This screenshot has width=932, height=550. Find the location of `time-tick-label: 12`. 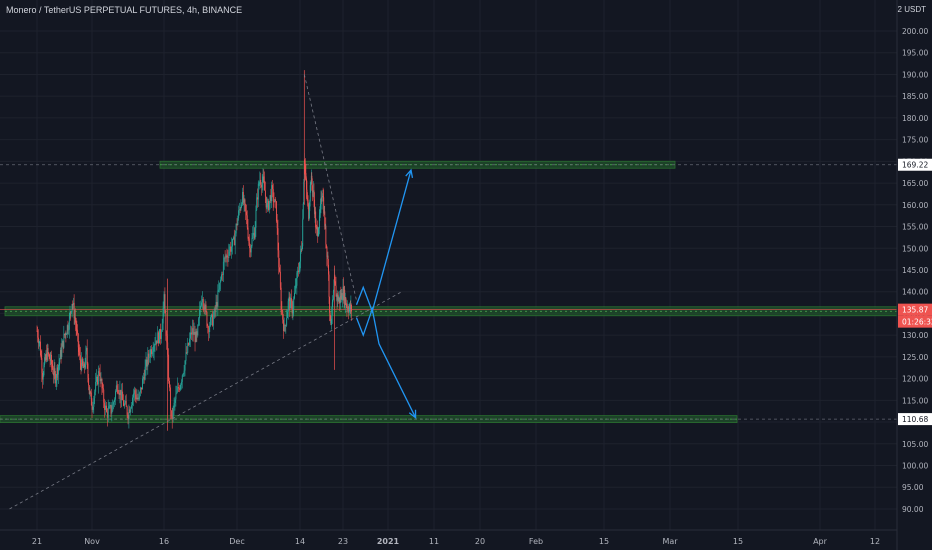

time-tick-label: 12 is located at coordinates (875, 541).